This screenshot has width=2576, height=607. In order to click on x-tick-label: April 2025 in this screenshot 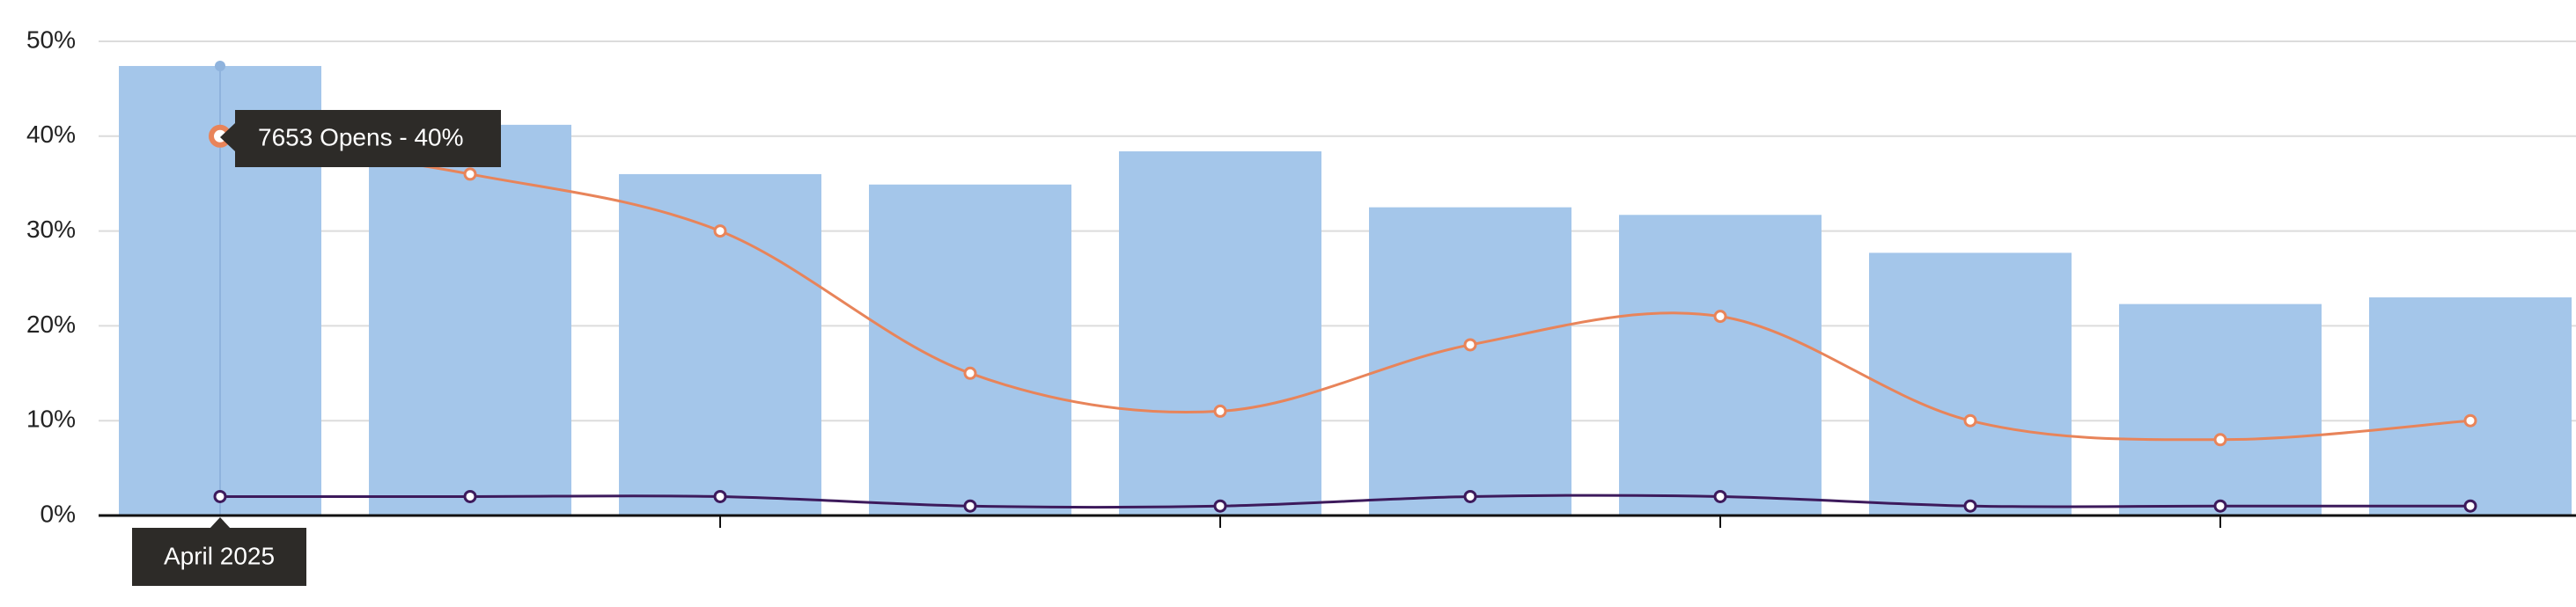, I will do `click(220, 555)`.